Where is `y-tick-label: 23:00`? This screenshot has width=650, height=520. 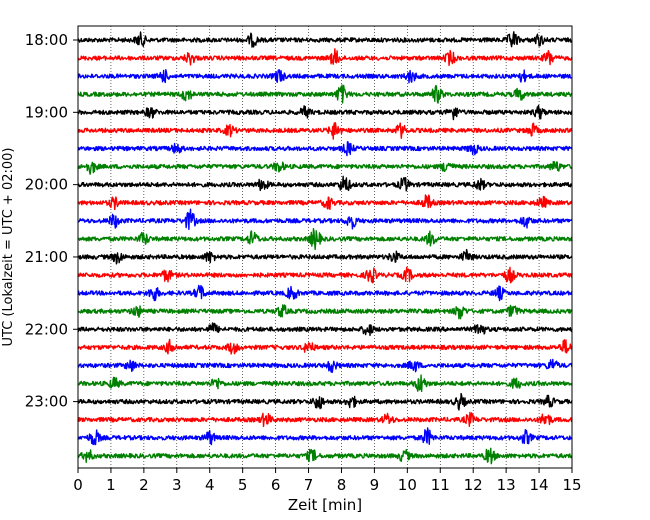
y-tick-label: 23:00 is located at coordinates (46, 402).